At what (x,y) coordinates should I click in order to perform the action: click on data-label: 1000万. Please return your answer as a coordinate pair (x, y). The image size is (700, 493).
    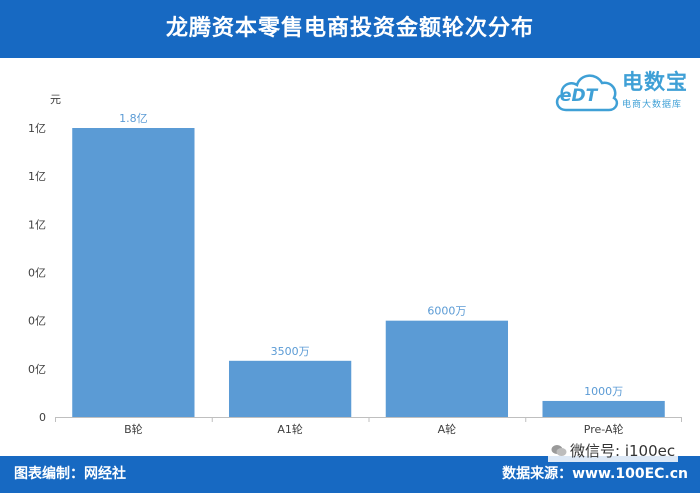
    Looking at the image, I should click on (603, 391).